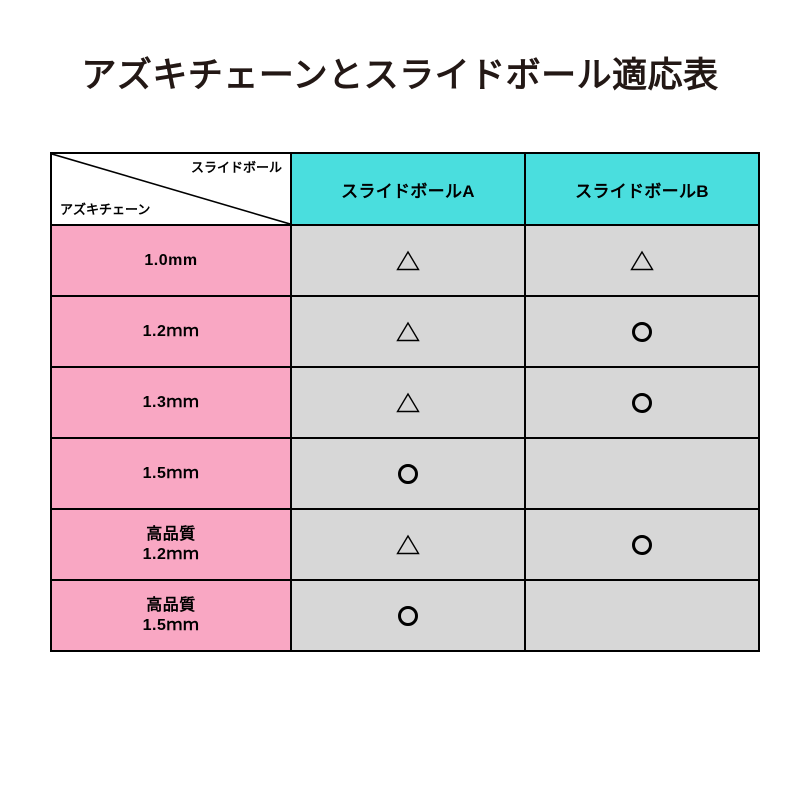 The image size is (800, 800). I want to click on column-header-slide-ball-b: スライドボールB, so click(642, 189).